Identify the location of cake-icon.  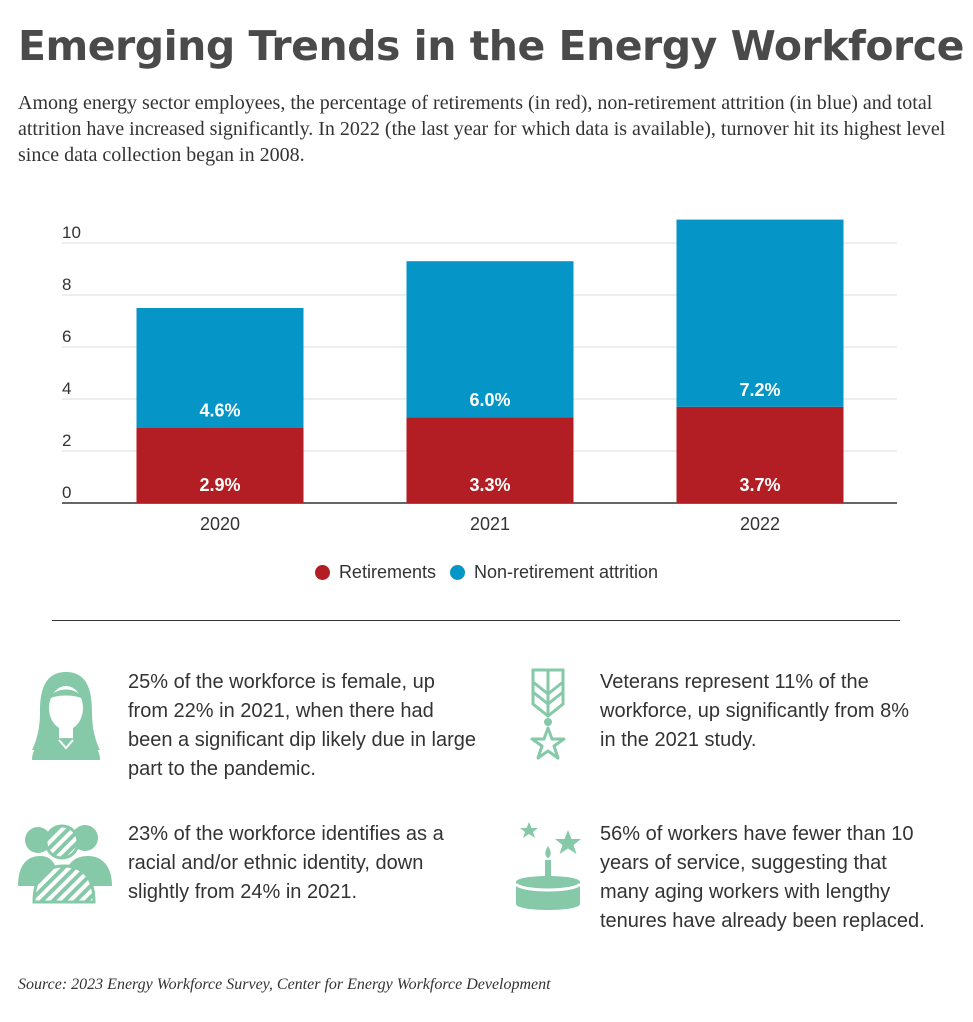
(548, 866).